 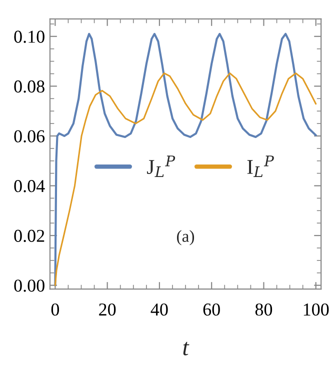 What do you see at coordinates (29, 86) in the screenshot?
I see `y-tick-label: 0.08` at bounding box center [29, 86].